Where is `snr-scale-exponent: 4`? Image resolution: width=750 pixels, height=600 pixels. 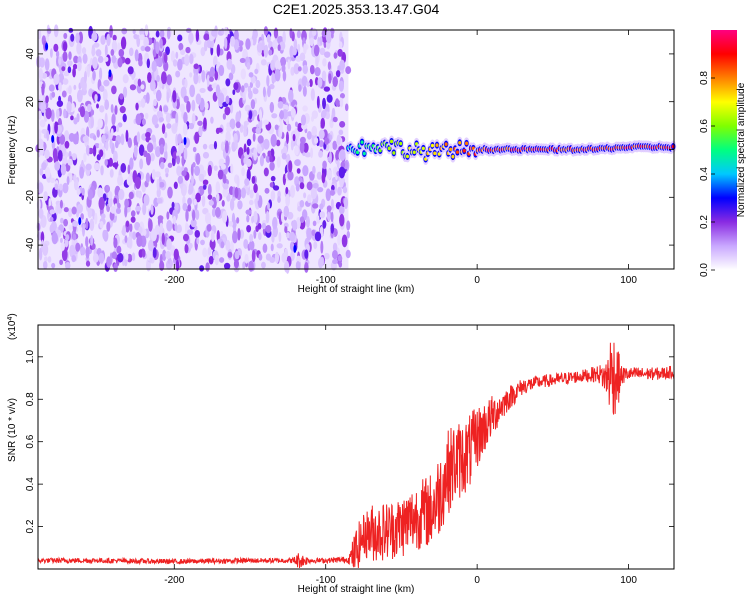
snr-scale-exponent: 4 is located at coordinates (10, 319).